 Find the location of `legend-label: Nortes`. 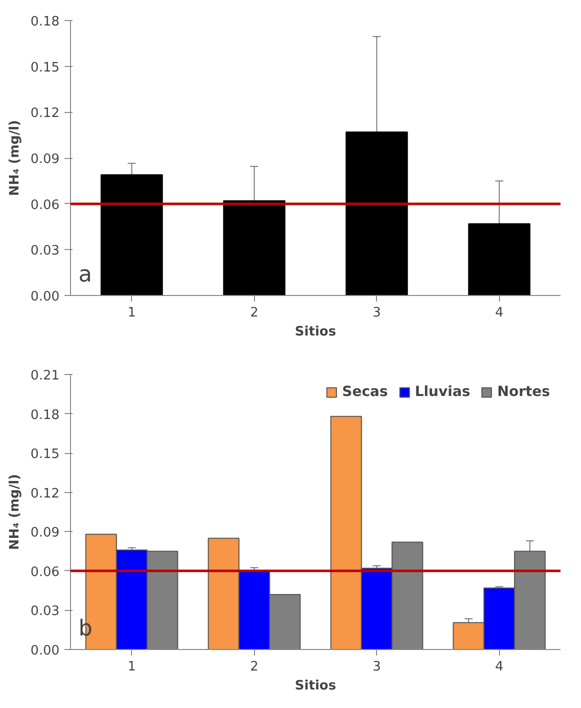

legend-label: Nortes is located at coordinates (523, 392).